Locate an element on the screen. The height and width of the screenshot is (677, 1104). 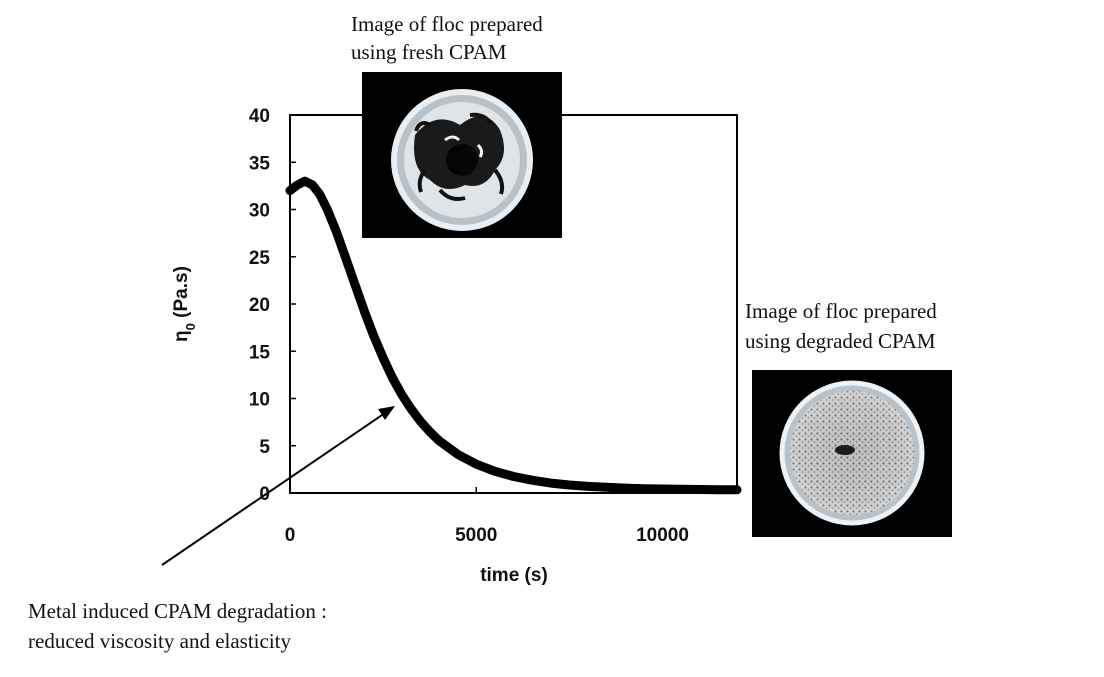
arrowhead is located at coordinates (386, 413).